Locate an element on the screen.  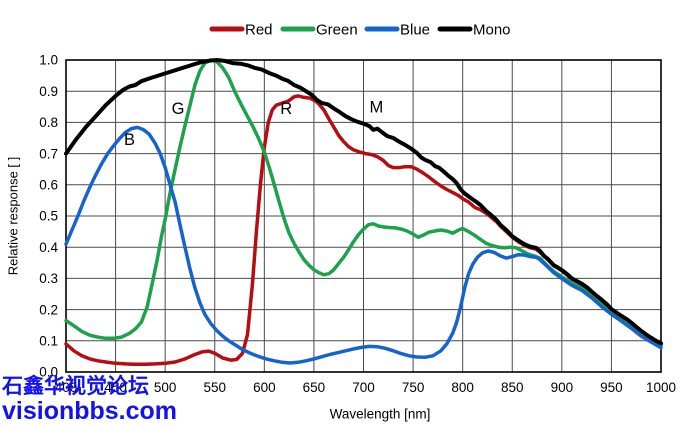
x-tick-label: 750 is located at coordinates (413, 387).